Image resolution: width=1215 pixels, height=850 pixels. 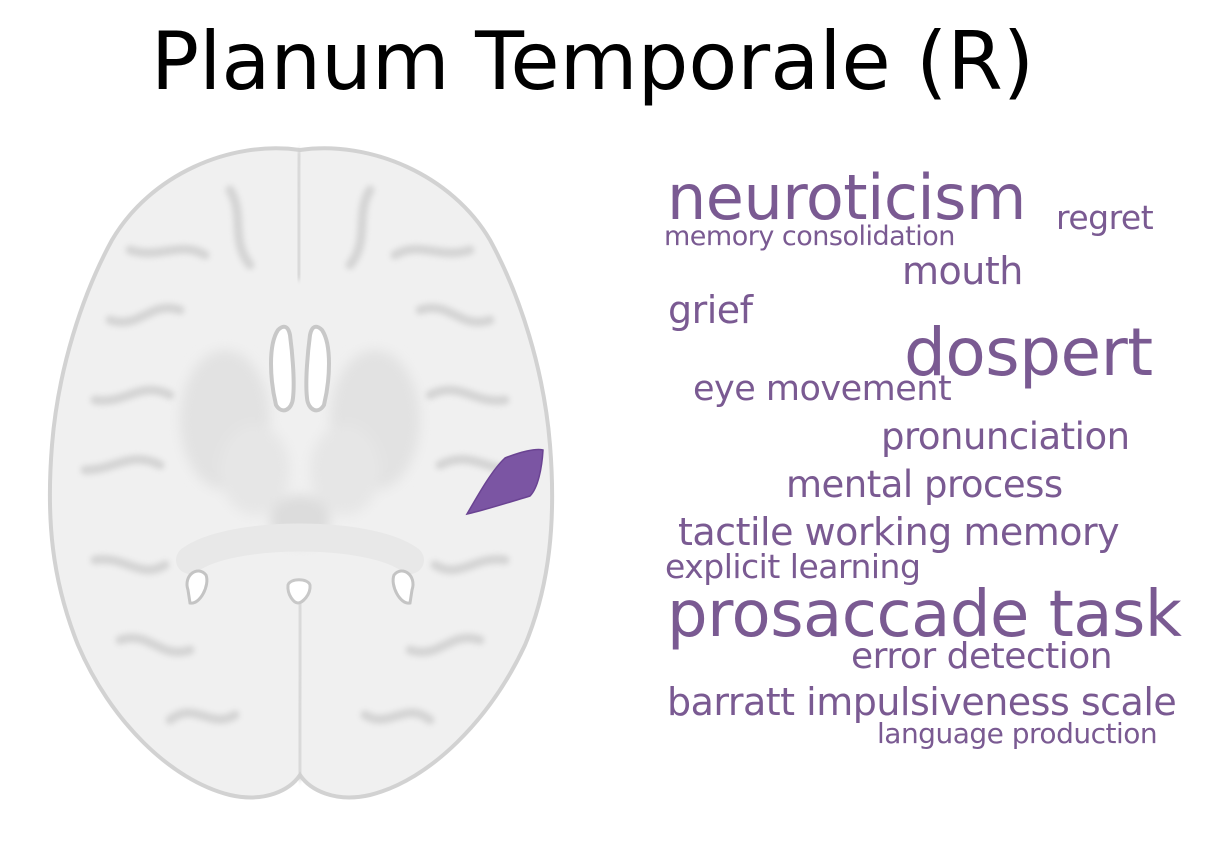 I want to click on word-mental-process: mental process, so click(x=924, y=484).